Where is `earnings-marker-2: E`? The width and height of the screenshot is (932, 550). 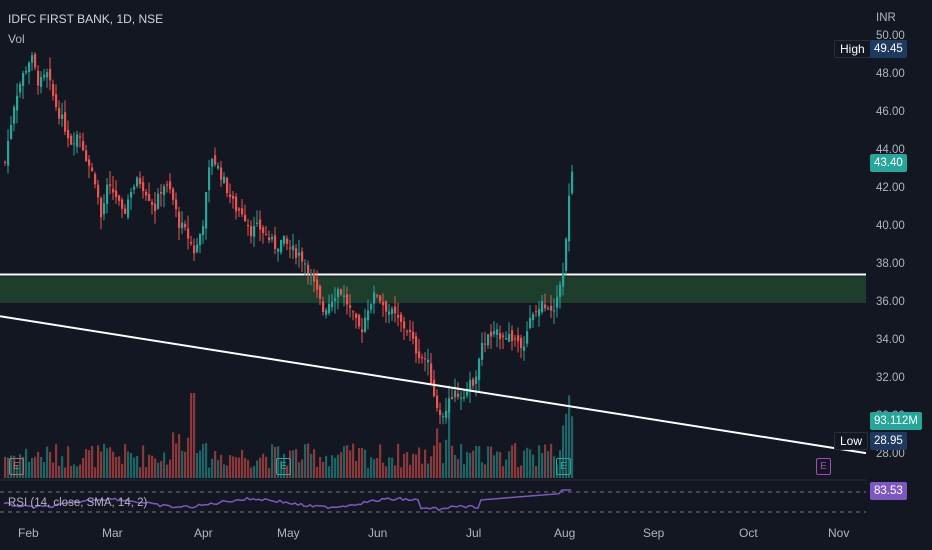
earnings-marker-2: E is located at coordinates (283, 466).